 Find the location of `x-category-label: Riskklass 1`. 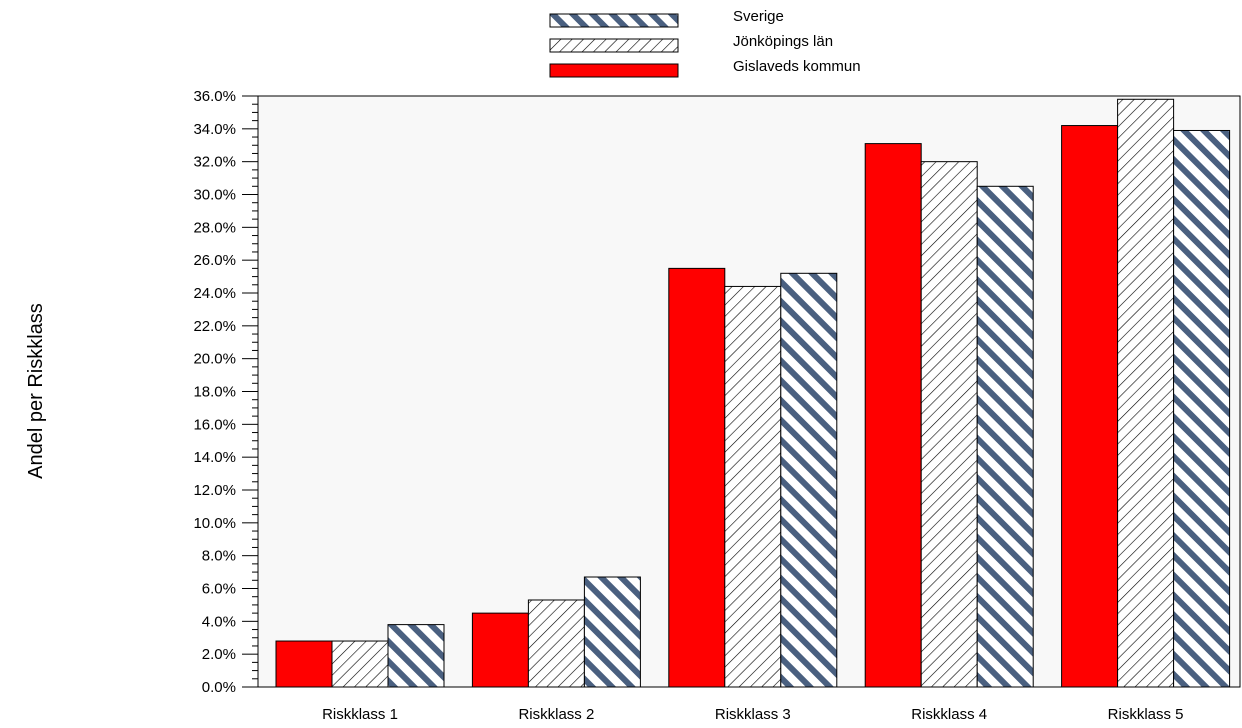

x-category-label: Riskklass 1 is located at coordinates (360, 714).